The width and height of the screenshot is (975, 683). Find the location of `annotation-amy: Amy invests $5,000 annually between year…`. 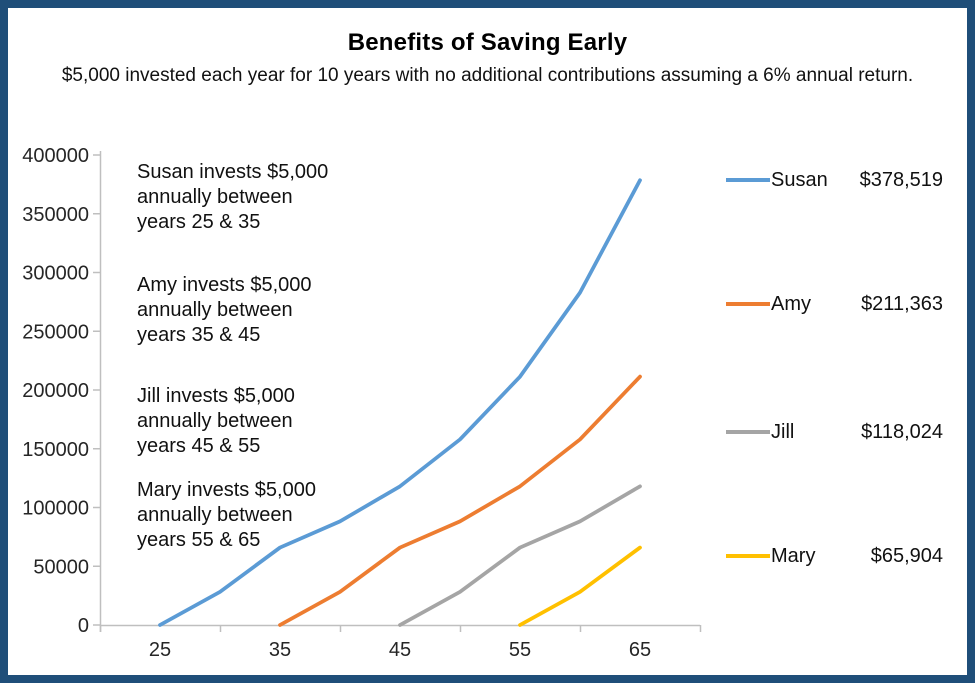

annotation-amy: Amy invests $5,000 annually between year… is located at coordinates (224, 310).